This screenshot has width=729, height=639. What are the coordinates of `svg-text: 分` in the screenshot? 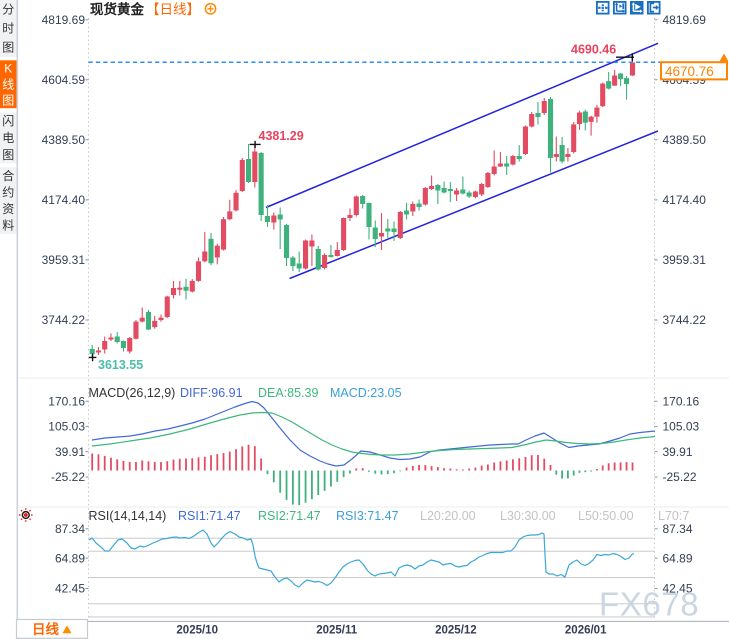 It's located at (8, 10).